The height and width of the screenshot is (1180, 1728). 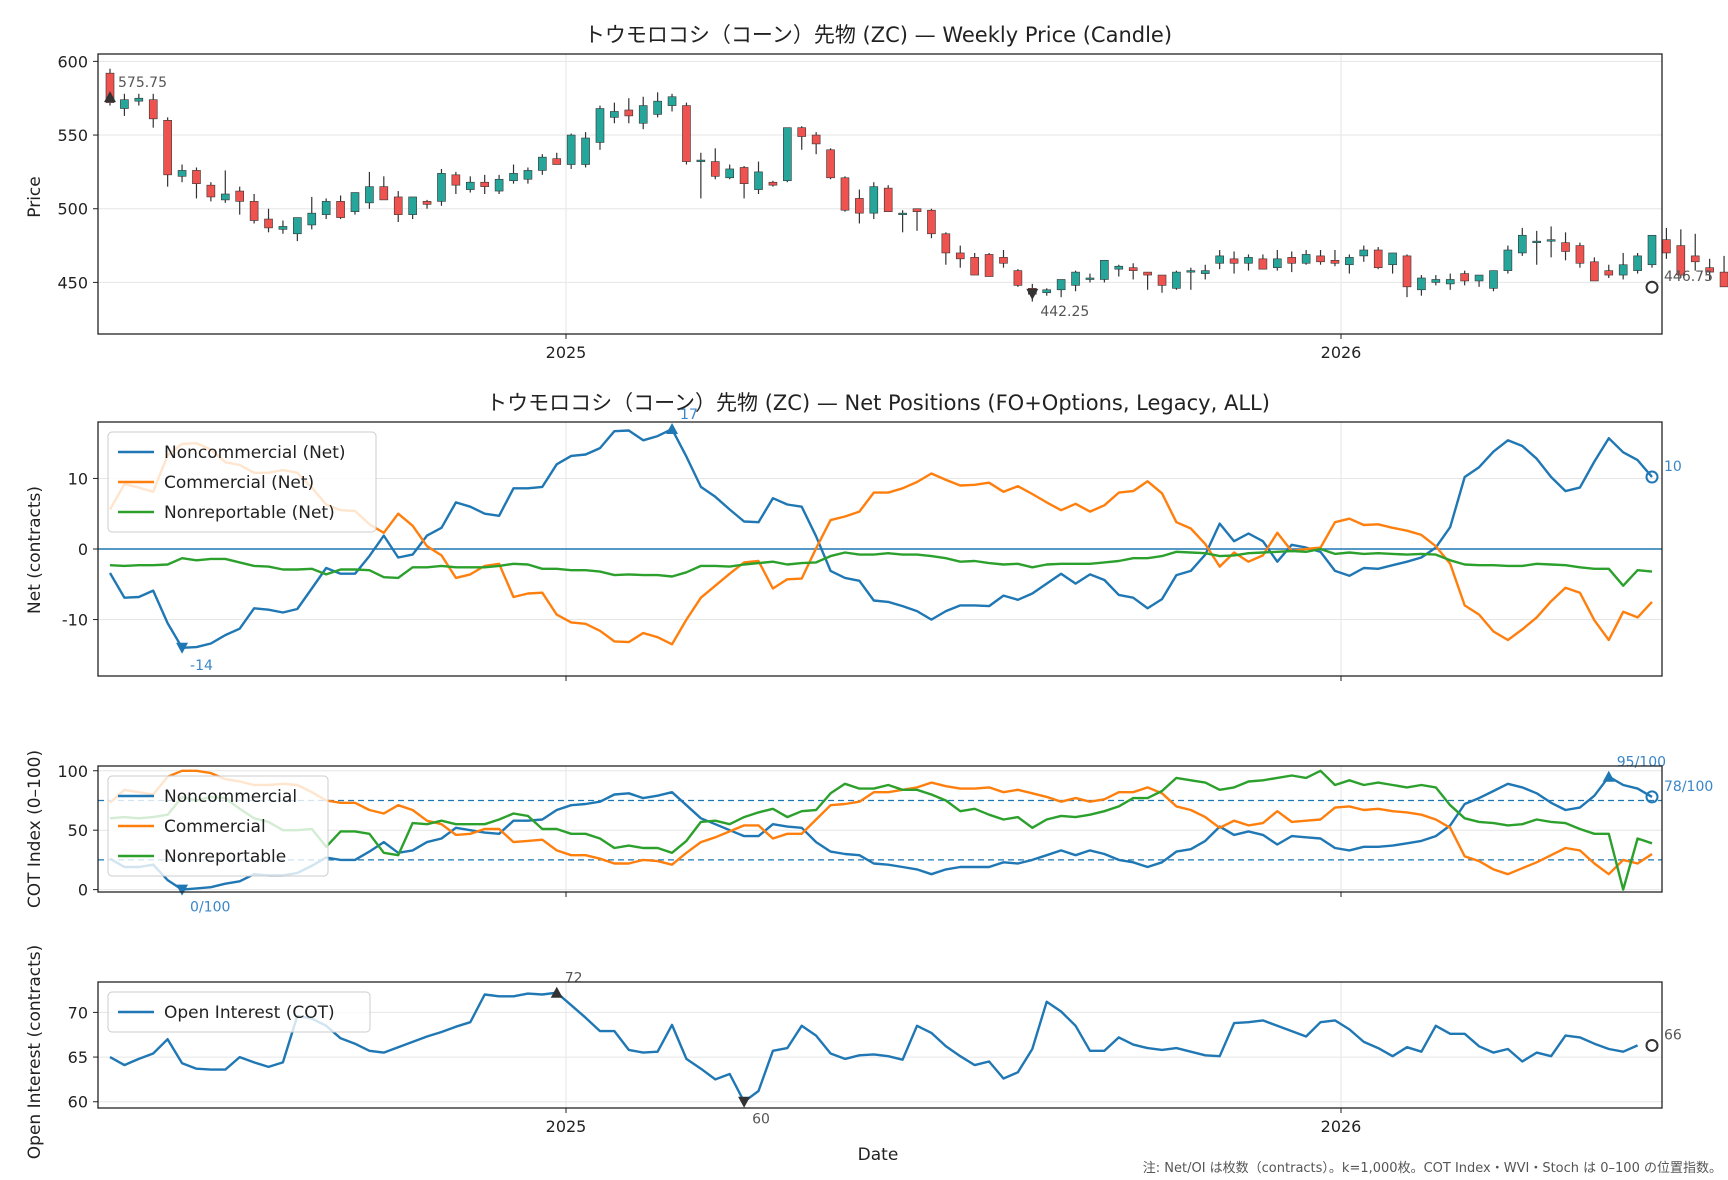 I want to click on price-y-axis-label: Price, so click(x=35, y=196).